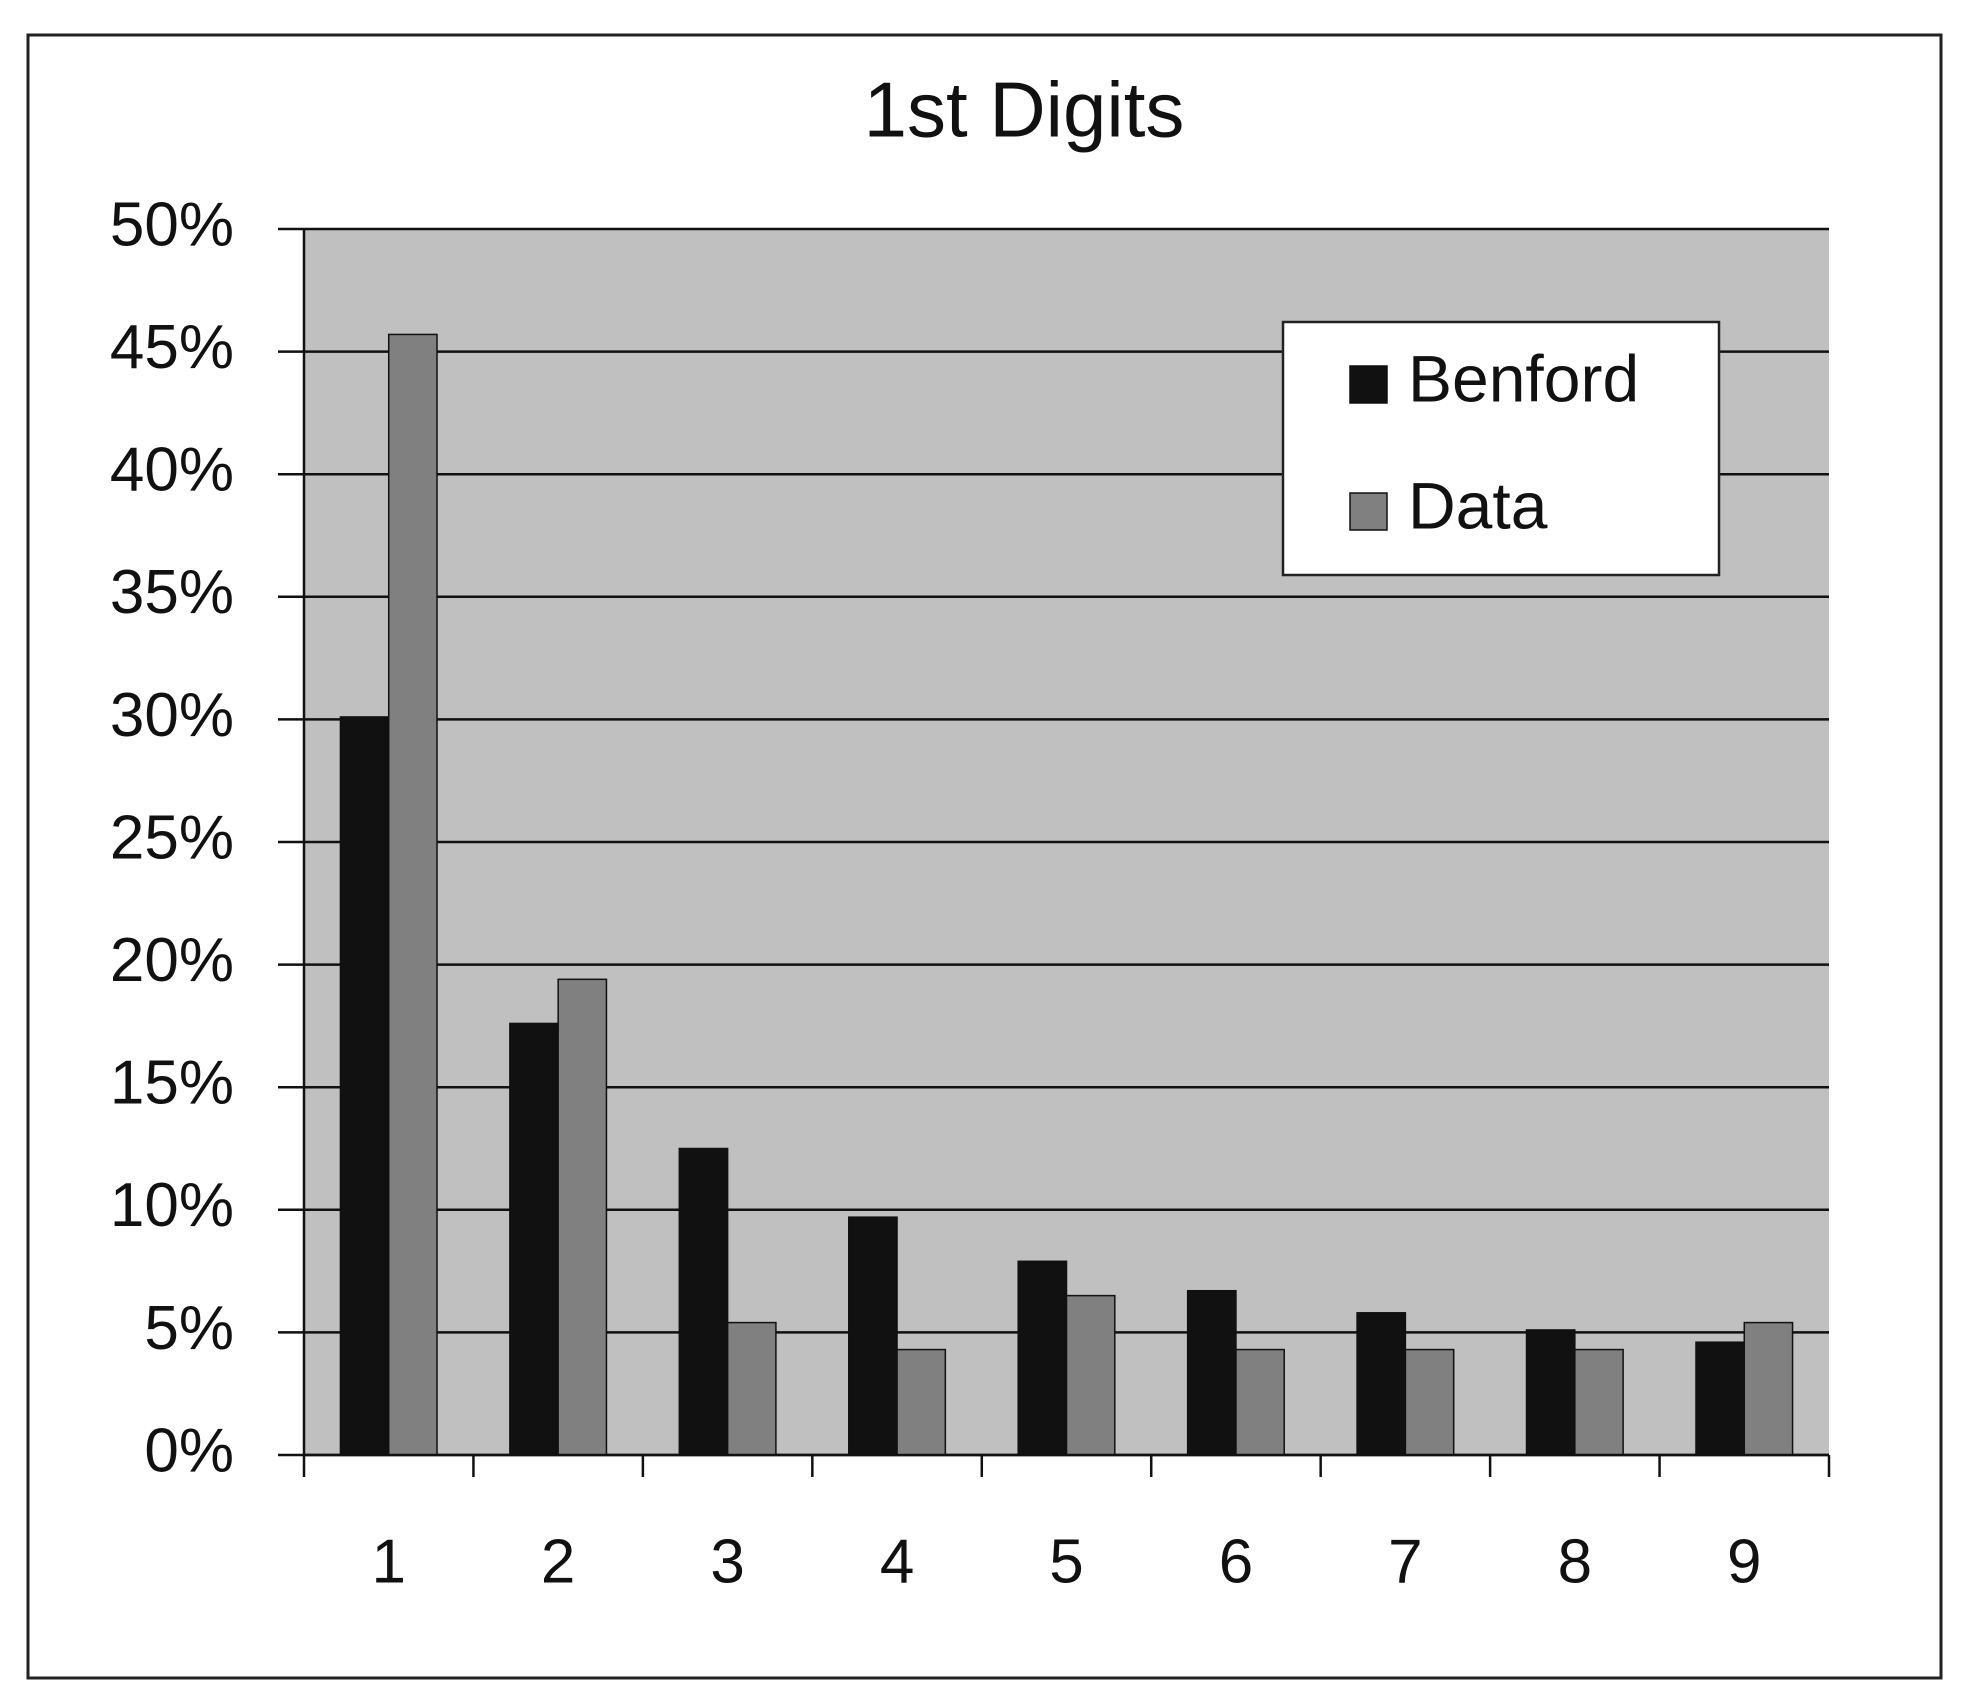 This screenshot has width=1963, height=1707. Describe the element at coordinates (388, 1561) in the screenshot. I see `x-tick-label: 1` at that location.